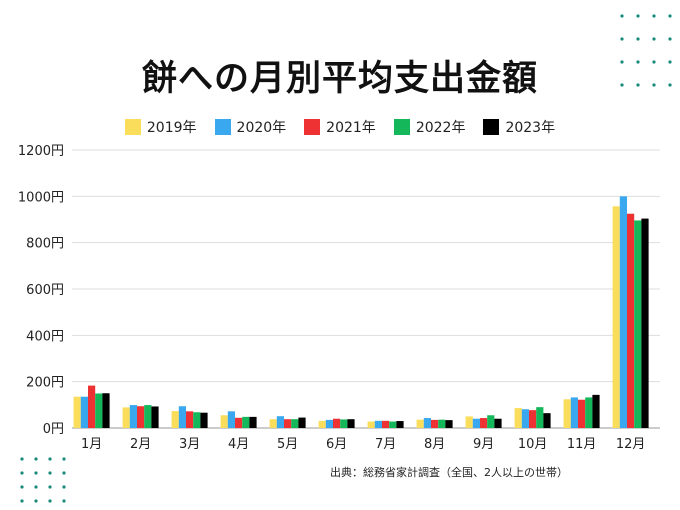  I want to click on legend-label: 2021年, so click(351, 128).